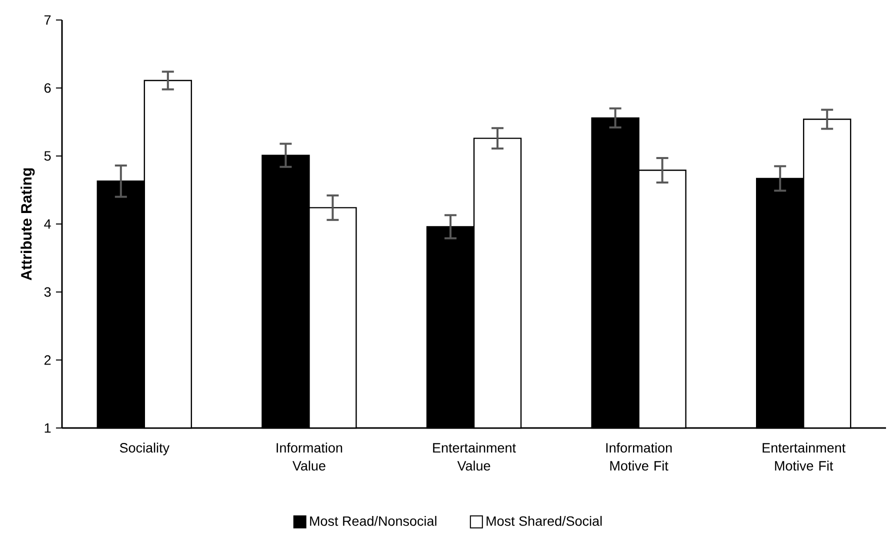 Image resolution: width=896 pixels, height=544 pixels. Describe the element at coordinates (474, 456) in the screenshot. I see `x-tick-label: Entertainment Value` at that location.